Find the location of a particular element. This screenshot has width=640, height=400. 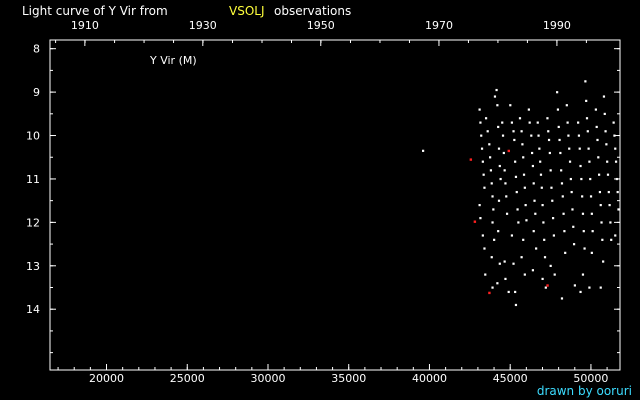

y-tick-label: 8 is located at coordinates (36, 49).